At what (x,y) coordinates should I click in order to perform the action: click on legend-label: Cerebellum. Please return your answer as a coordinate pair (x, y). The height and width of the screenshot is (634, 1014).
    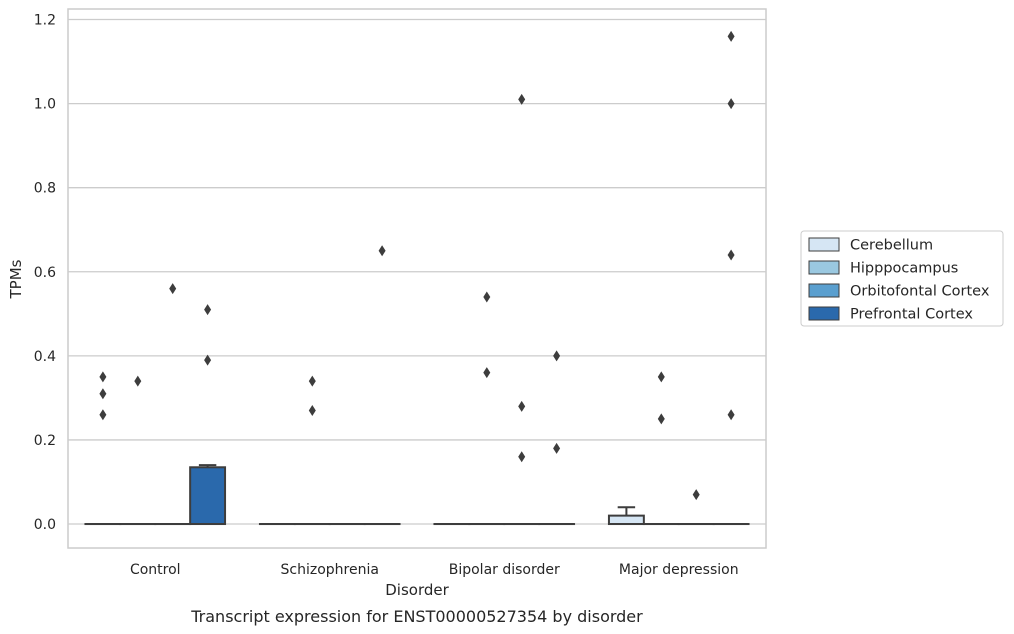
    Looking at the image, I should click on (891, 246).